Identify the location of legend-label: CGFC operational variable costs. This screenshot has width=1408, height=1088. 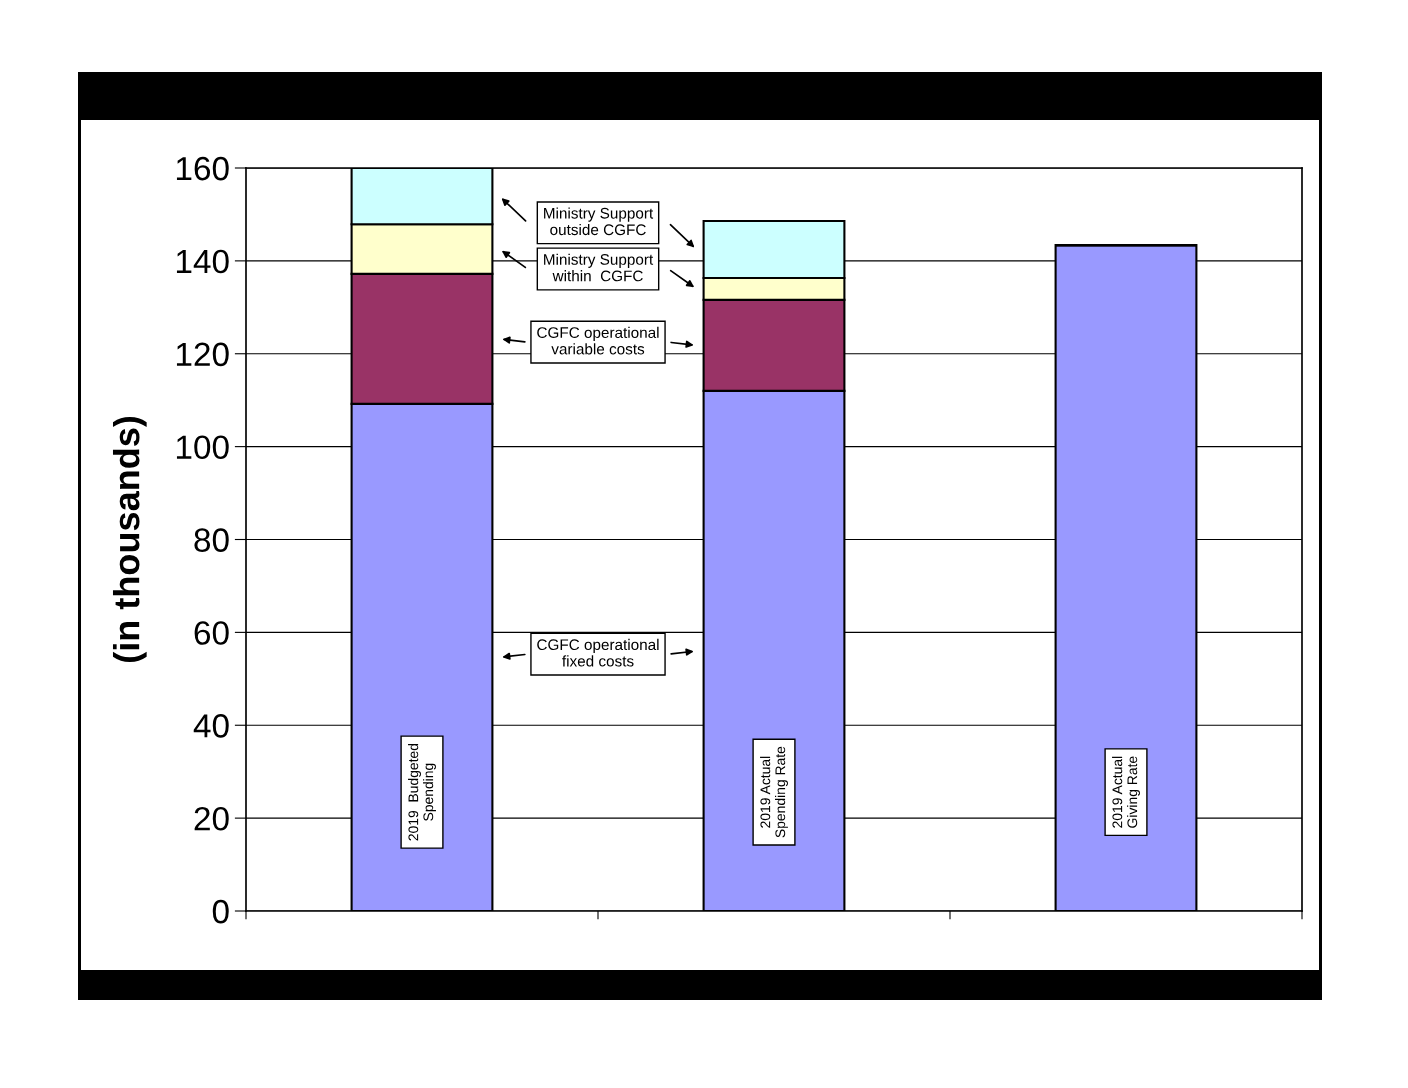
(598, 340).